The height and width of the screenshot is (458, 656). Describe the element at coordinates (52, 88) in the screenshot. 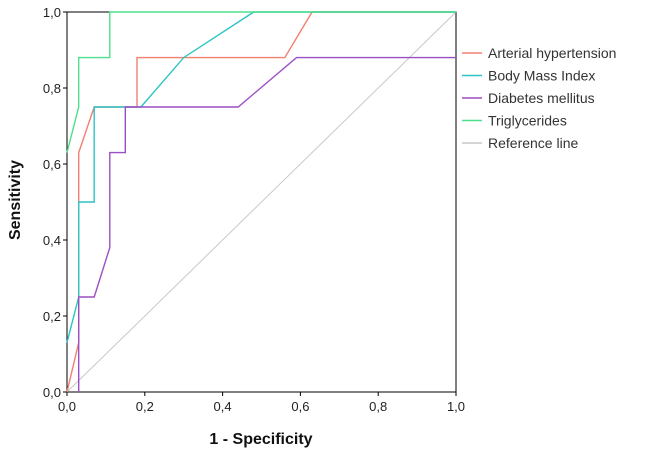

I see `y-tick-label: 0,8` at that location.